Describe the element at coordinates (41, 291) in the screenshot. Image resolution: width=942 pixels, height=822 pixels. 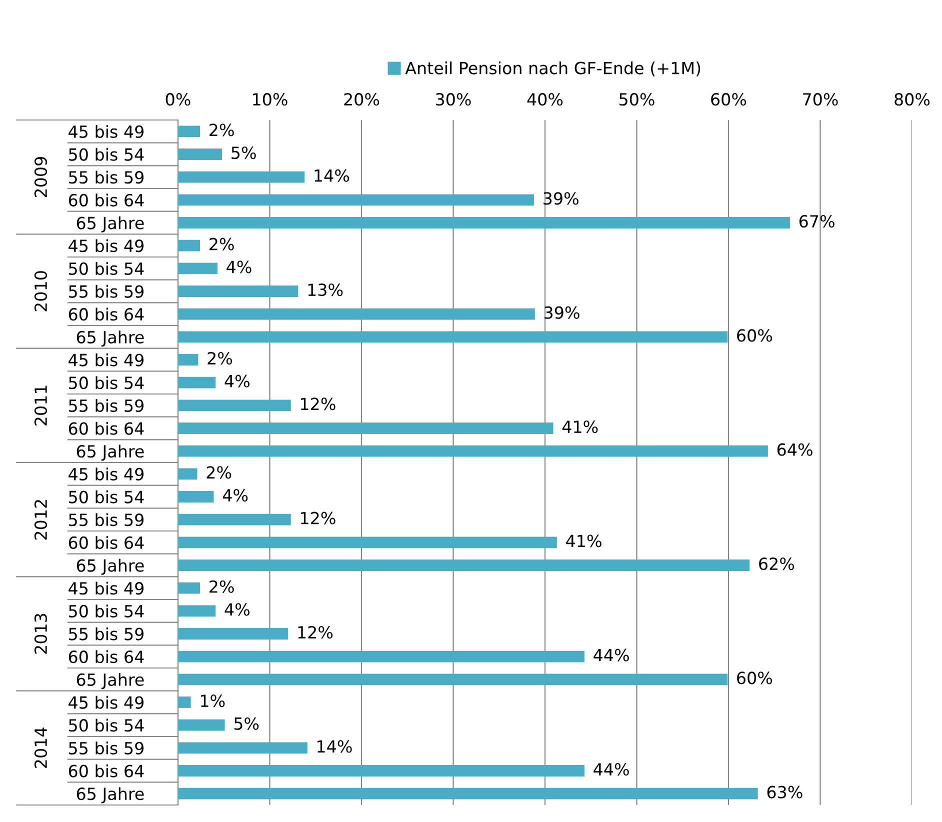
I see `text: 2010` at that location.